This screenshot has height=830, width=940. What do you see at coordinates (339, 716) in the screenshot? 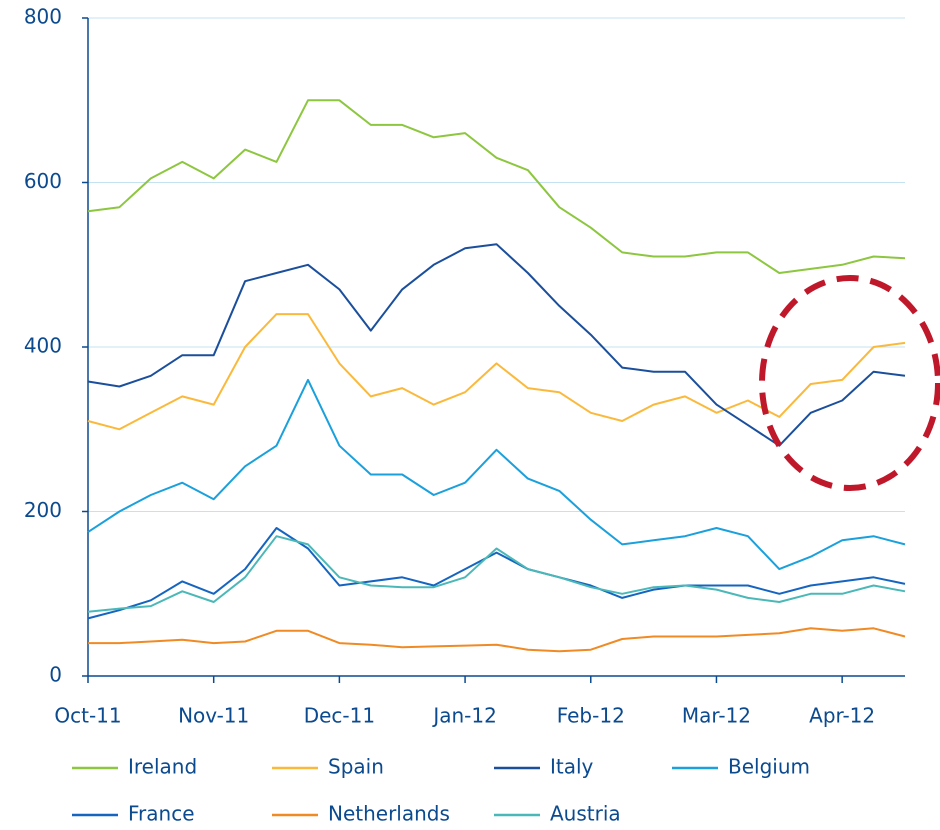
I see `x-tick-label: Dec-11` at bounding box center [339, 716].